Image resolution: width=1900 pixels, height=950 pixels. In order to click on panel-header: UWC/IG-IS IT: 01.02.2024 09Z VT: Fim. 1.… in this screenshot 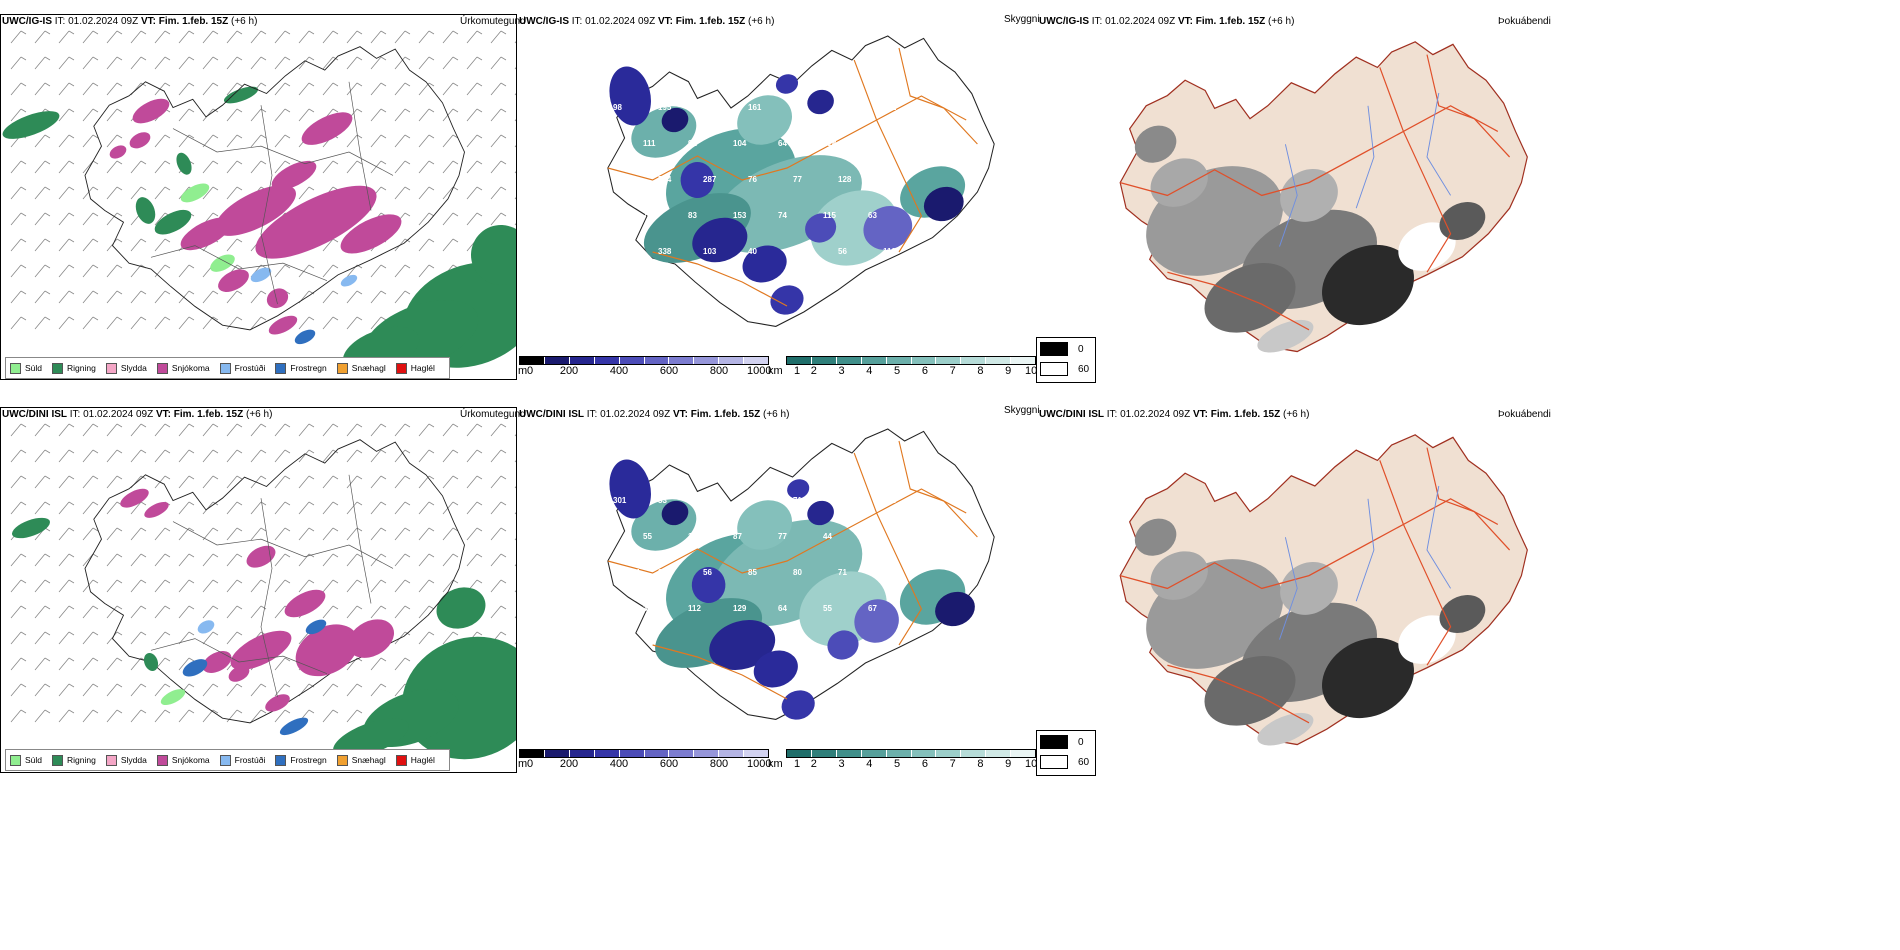, I will do `click(1166, 21)`.